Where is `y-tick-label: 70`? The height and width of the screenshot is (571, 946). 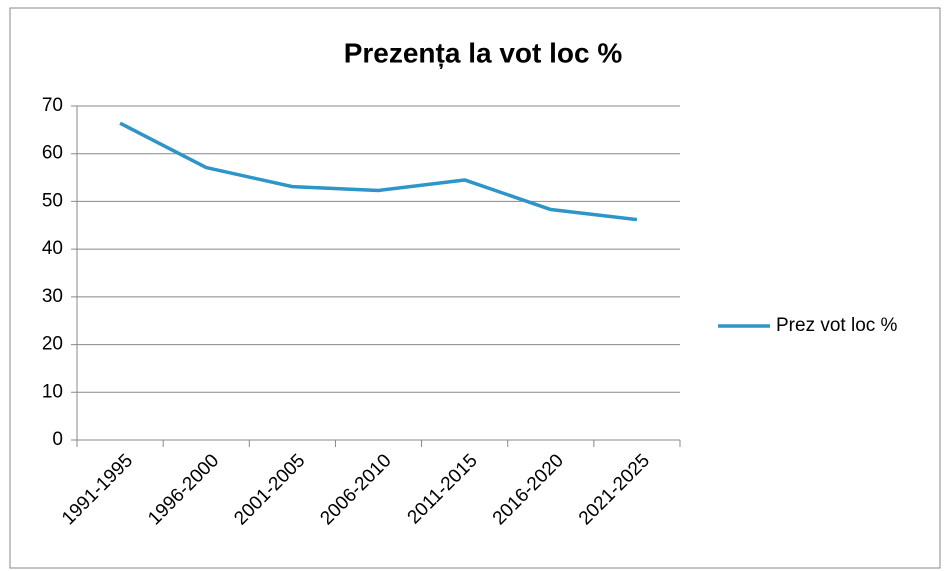
y-tick-label: 70 is located at coordinates (52, 105).